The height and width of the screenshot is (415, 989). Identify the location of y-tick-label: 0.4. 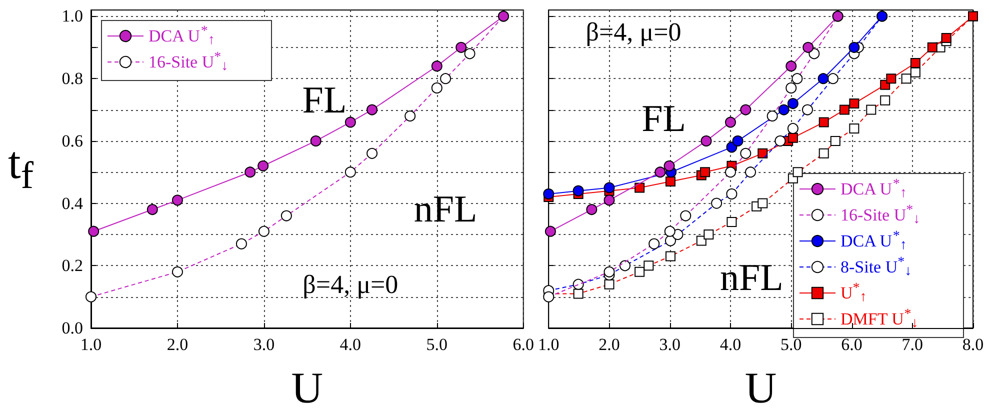
(73, 203).